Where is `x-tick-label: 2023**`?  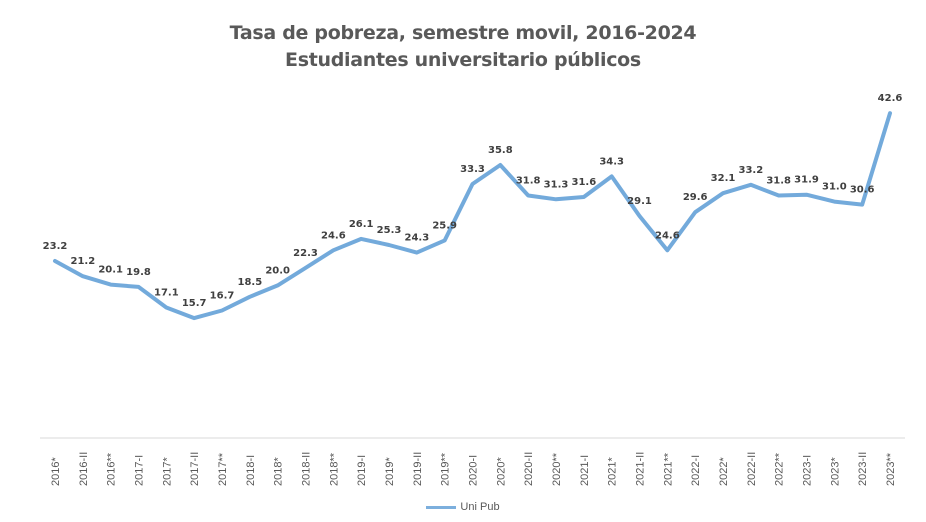
x-tick-label: 2023** is located at coordinates (891, 469).